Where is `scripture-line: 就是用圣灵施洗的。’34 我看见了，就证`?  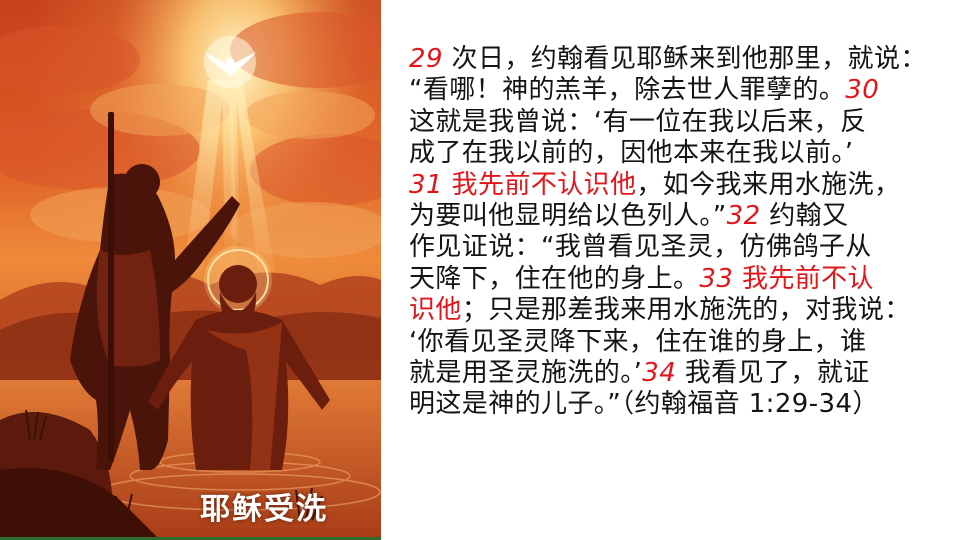 scripture-line: 就是用圣灵施洗的。’34 我看见了，就证 is located at coordinates (676, 373).